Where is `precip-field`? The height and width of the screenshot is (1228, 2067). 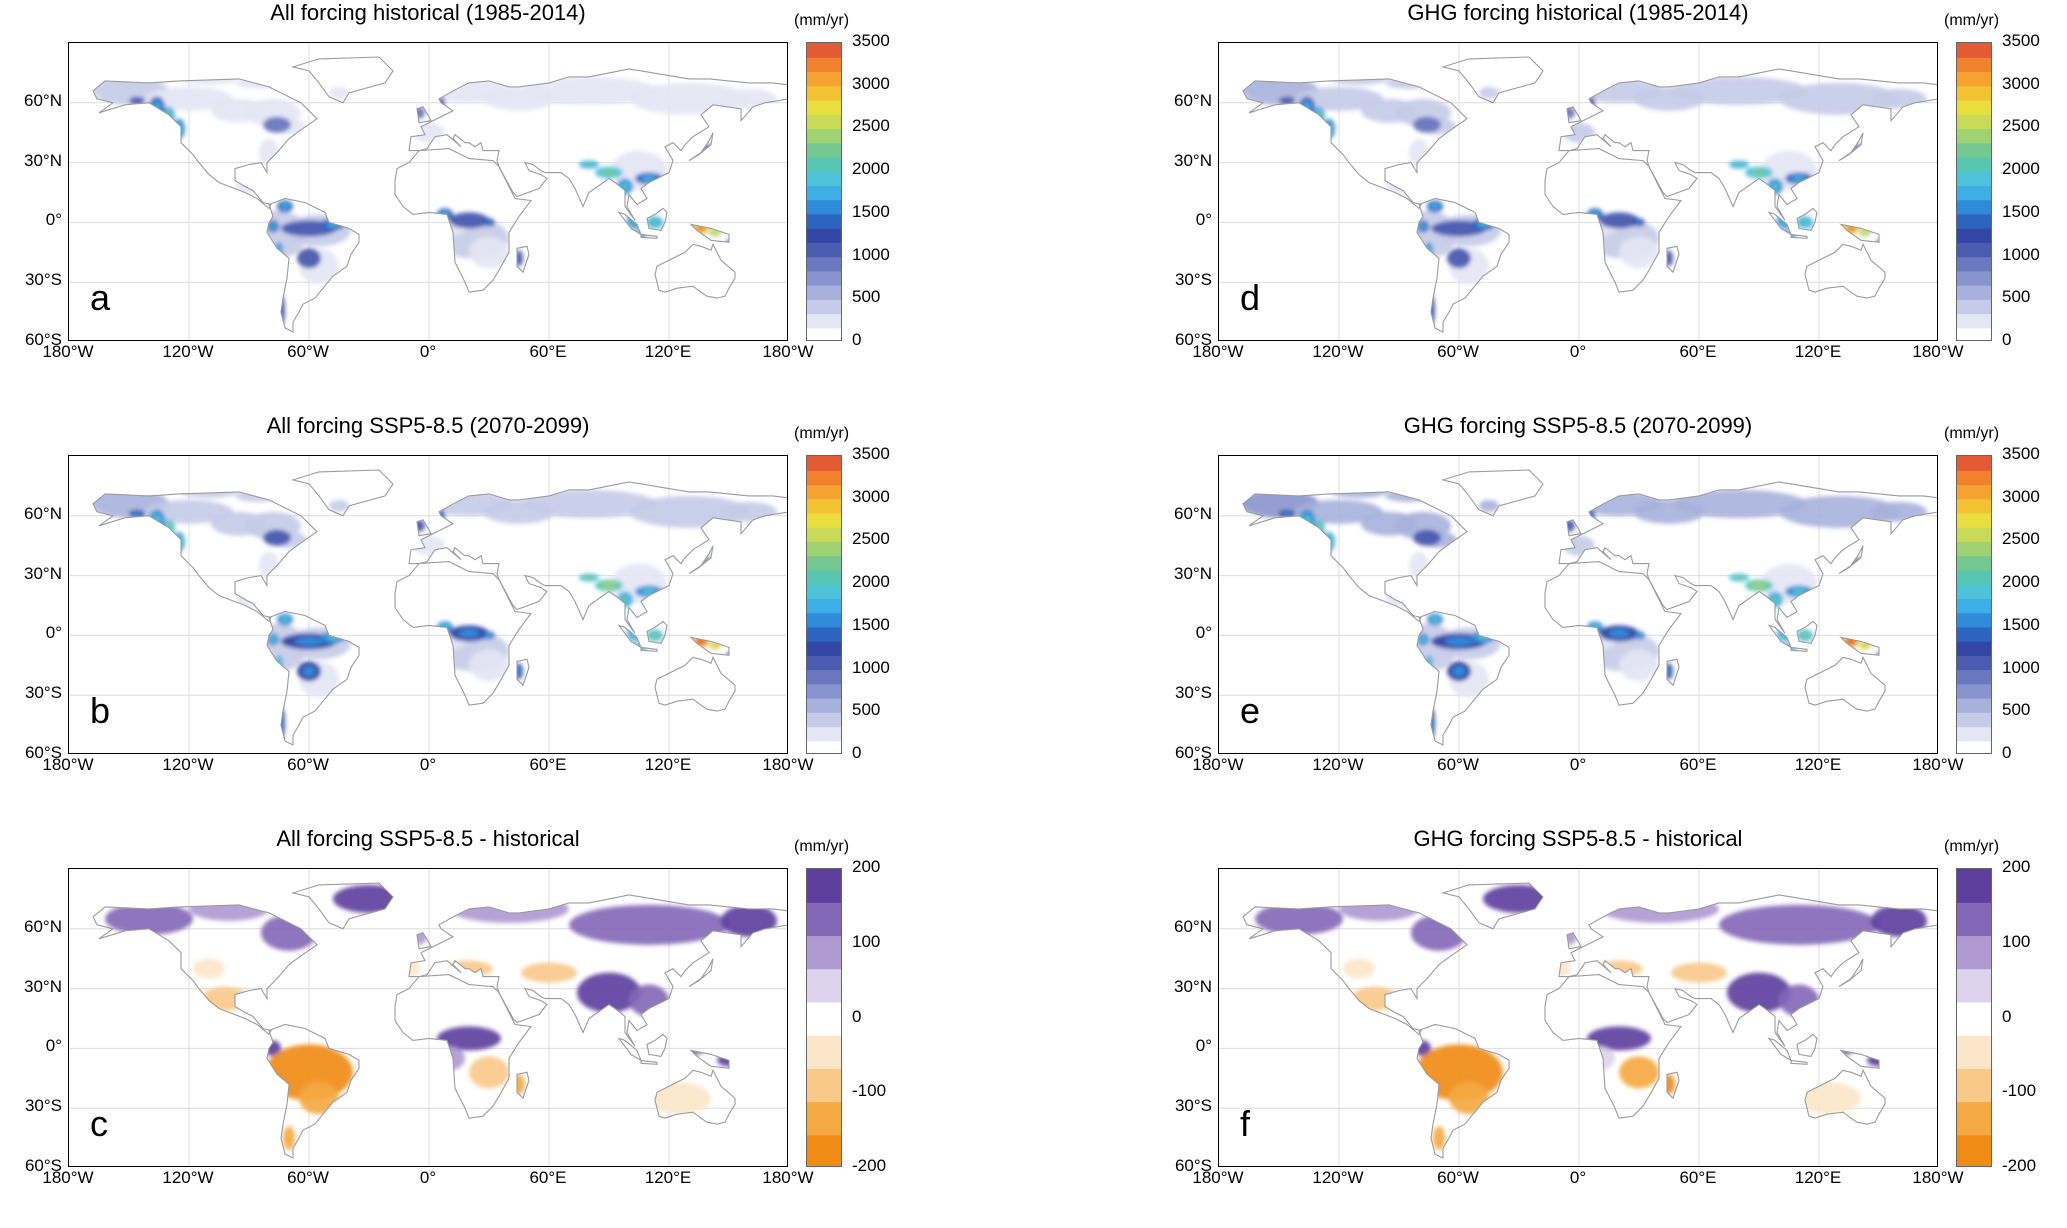
precip-field is located at coordinates (435, 612).